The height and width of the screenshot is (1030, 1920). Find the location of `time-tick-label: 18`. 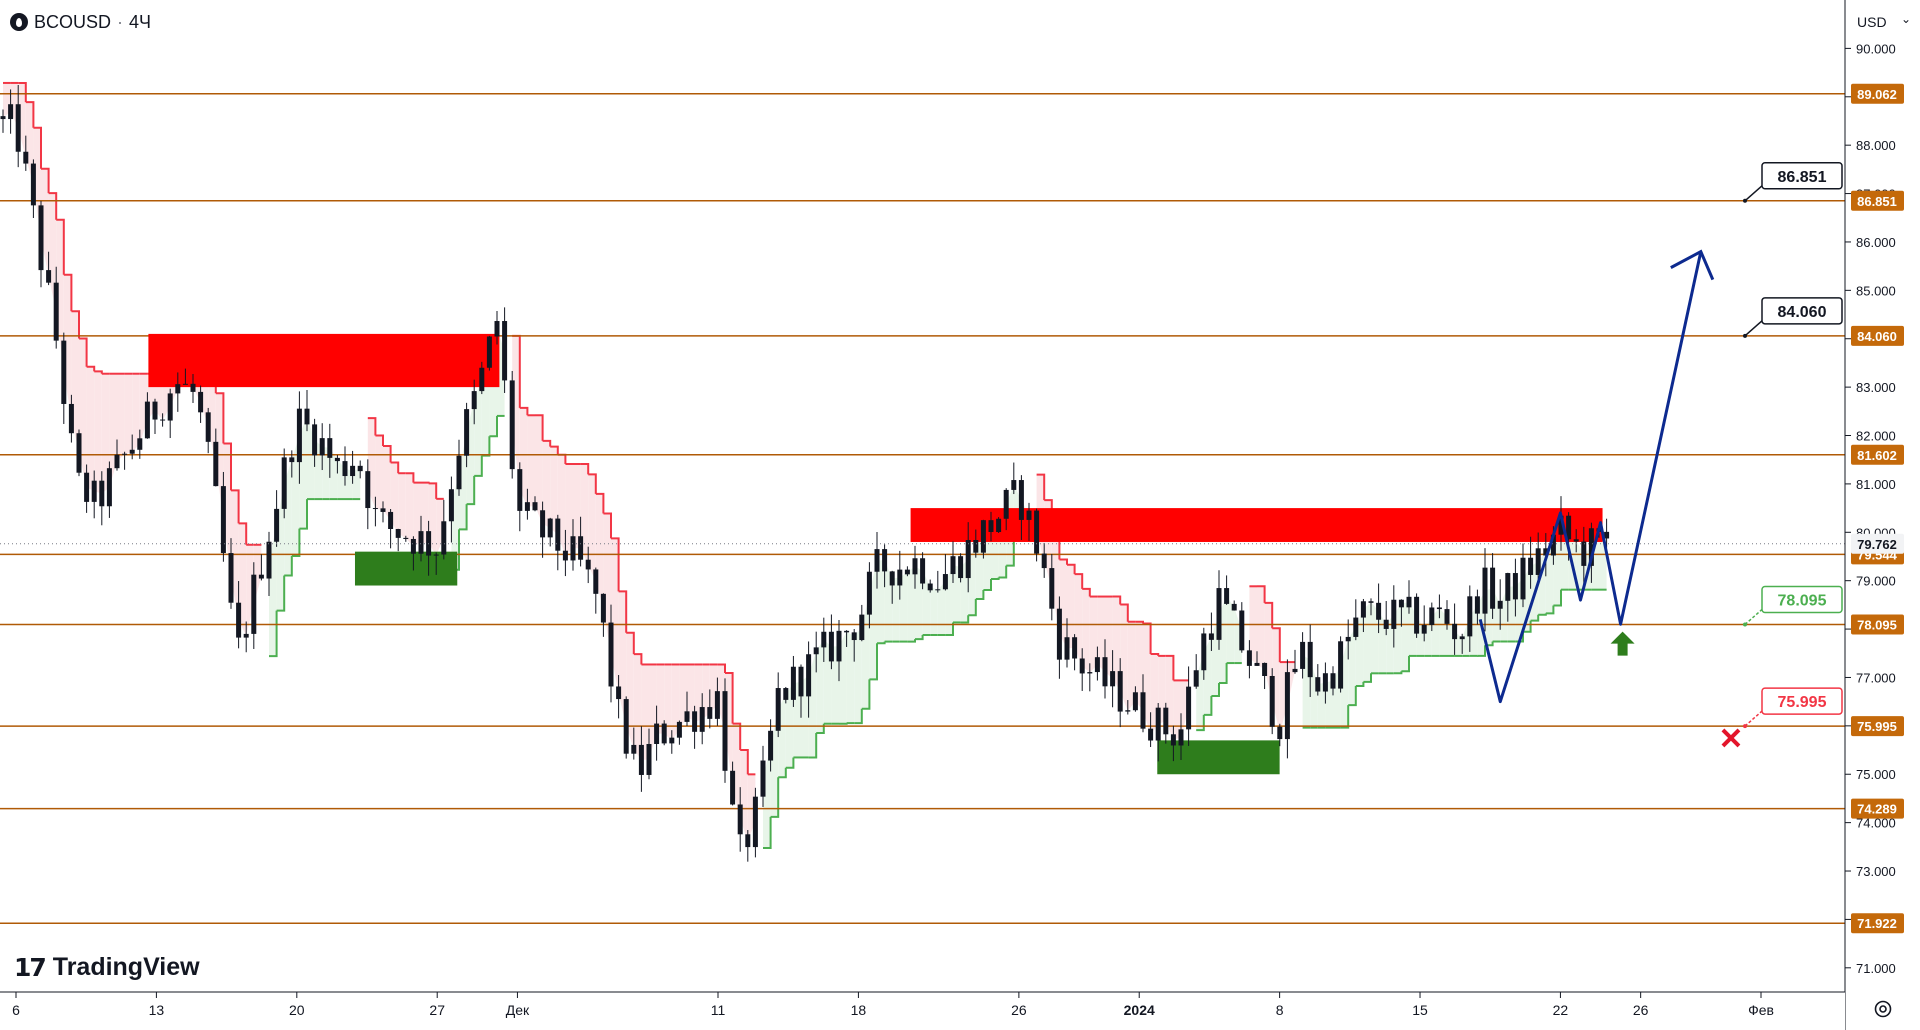

time-tick-label: 18 is located at coordinates (859, 1010).